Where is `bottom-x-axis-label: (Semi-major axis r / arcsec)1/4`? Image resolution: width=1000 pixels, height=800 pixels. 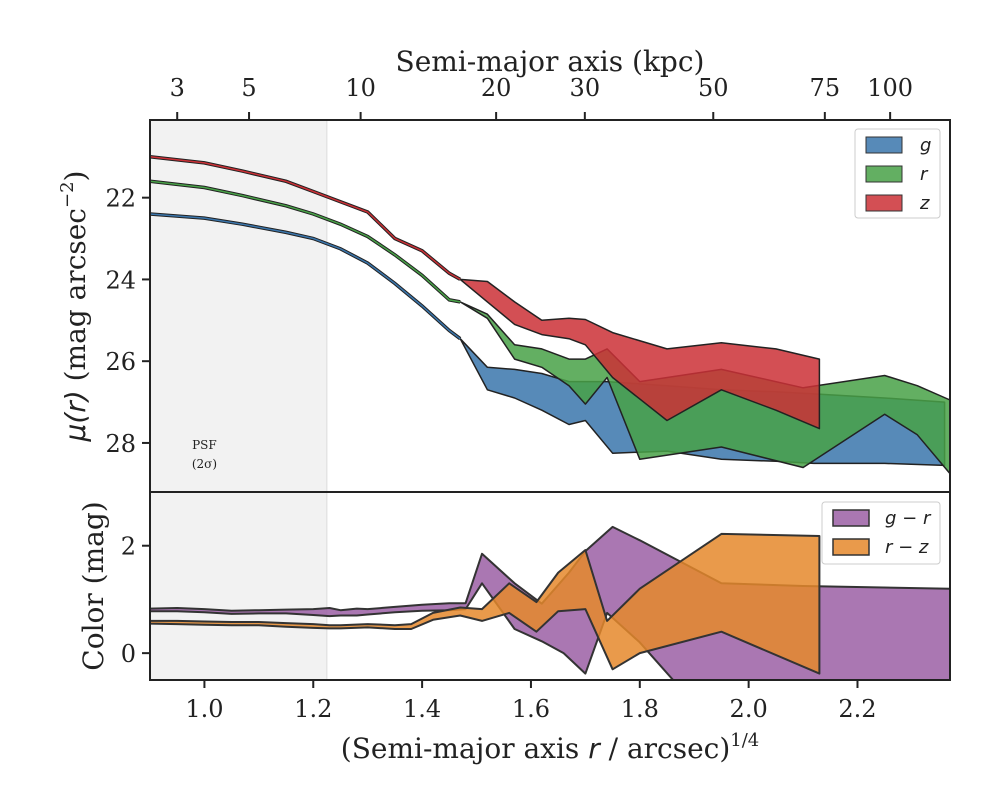
bottom-x-axis-label: (Semi-major axis r / arcsec)1/4 is located at coordinates (550, 747).